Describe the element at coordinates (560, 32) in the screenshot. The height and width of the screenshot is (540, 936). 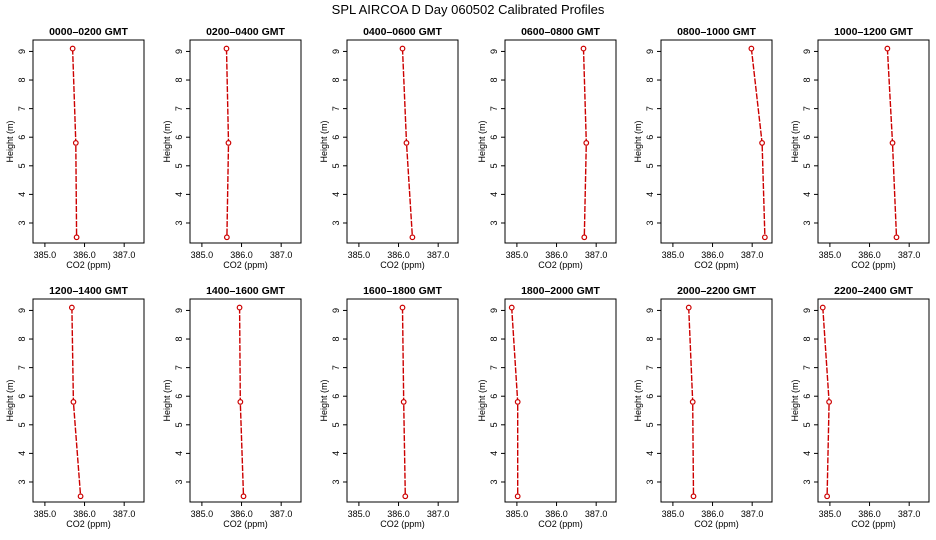
I see `panel-title: 0600–0800 GMT` at that location.